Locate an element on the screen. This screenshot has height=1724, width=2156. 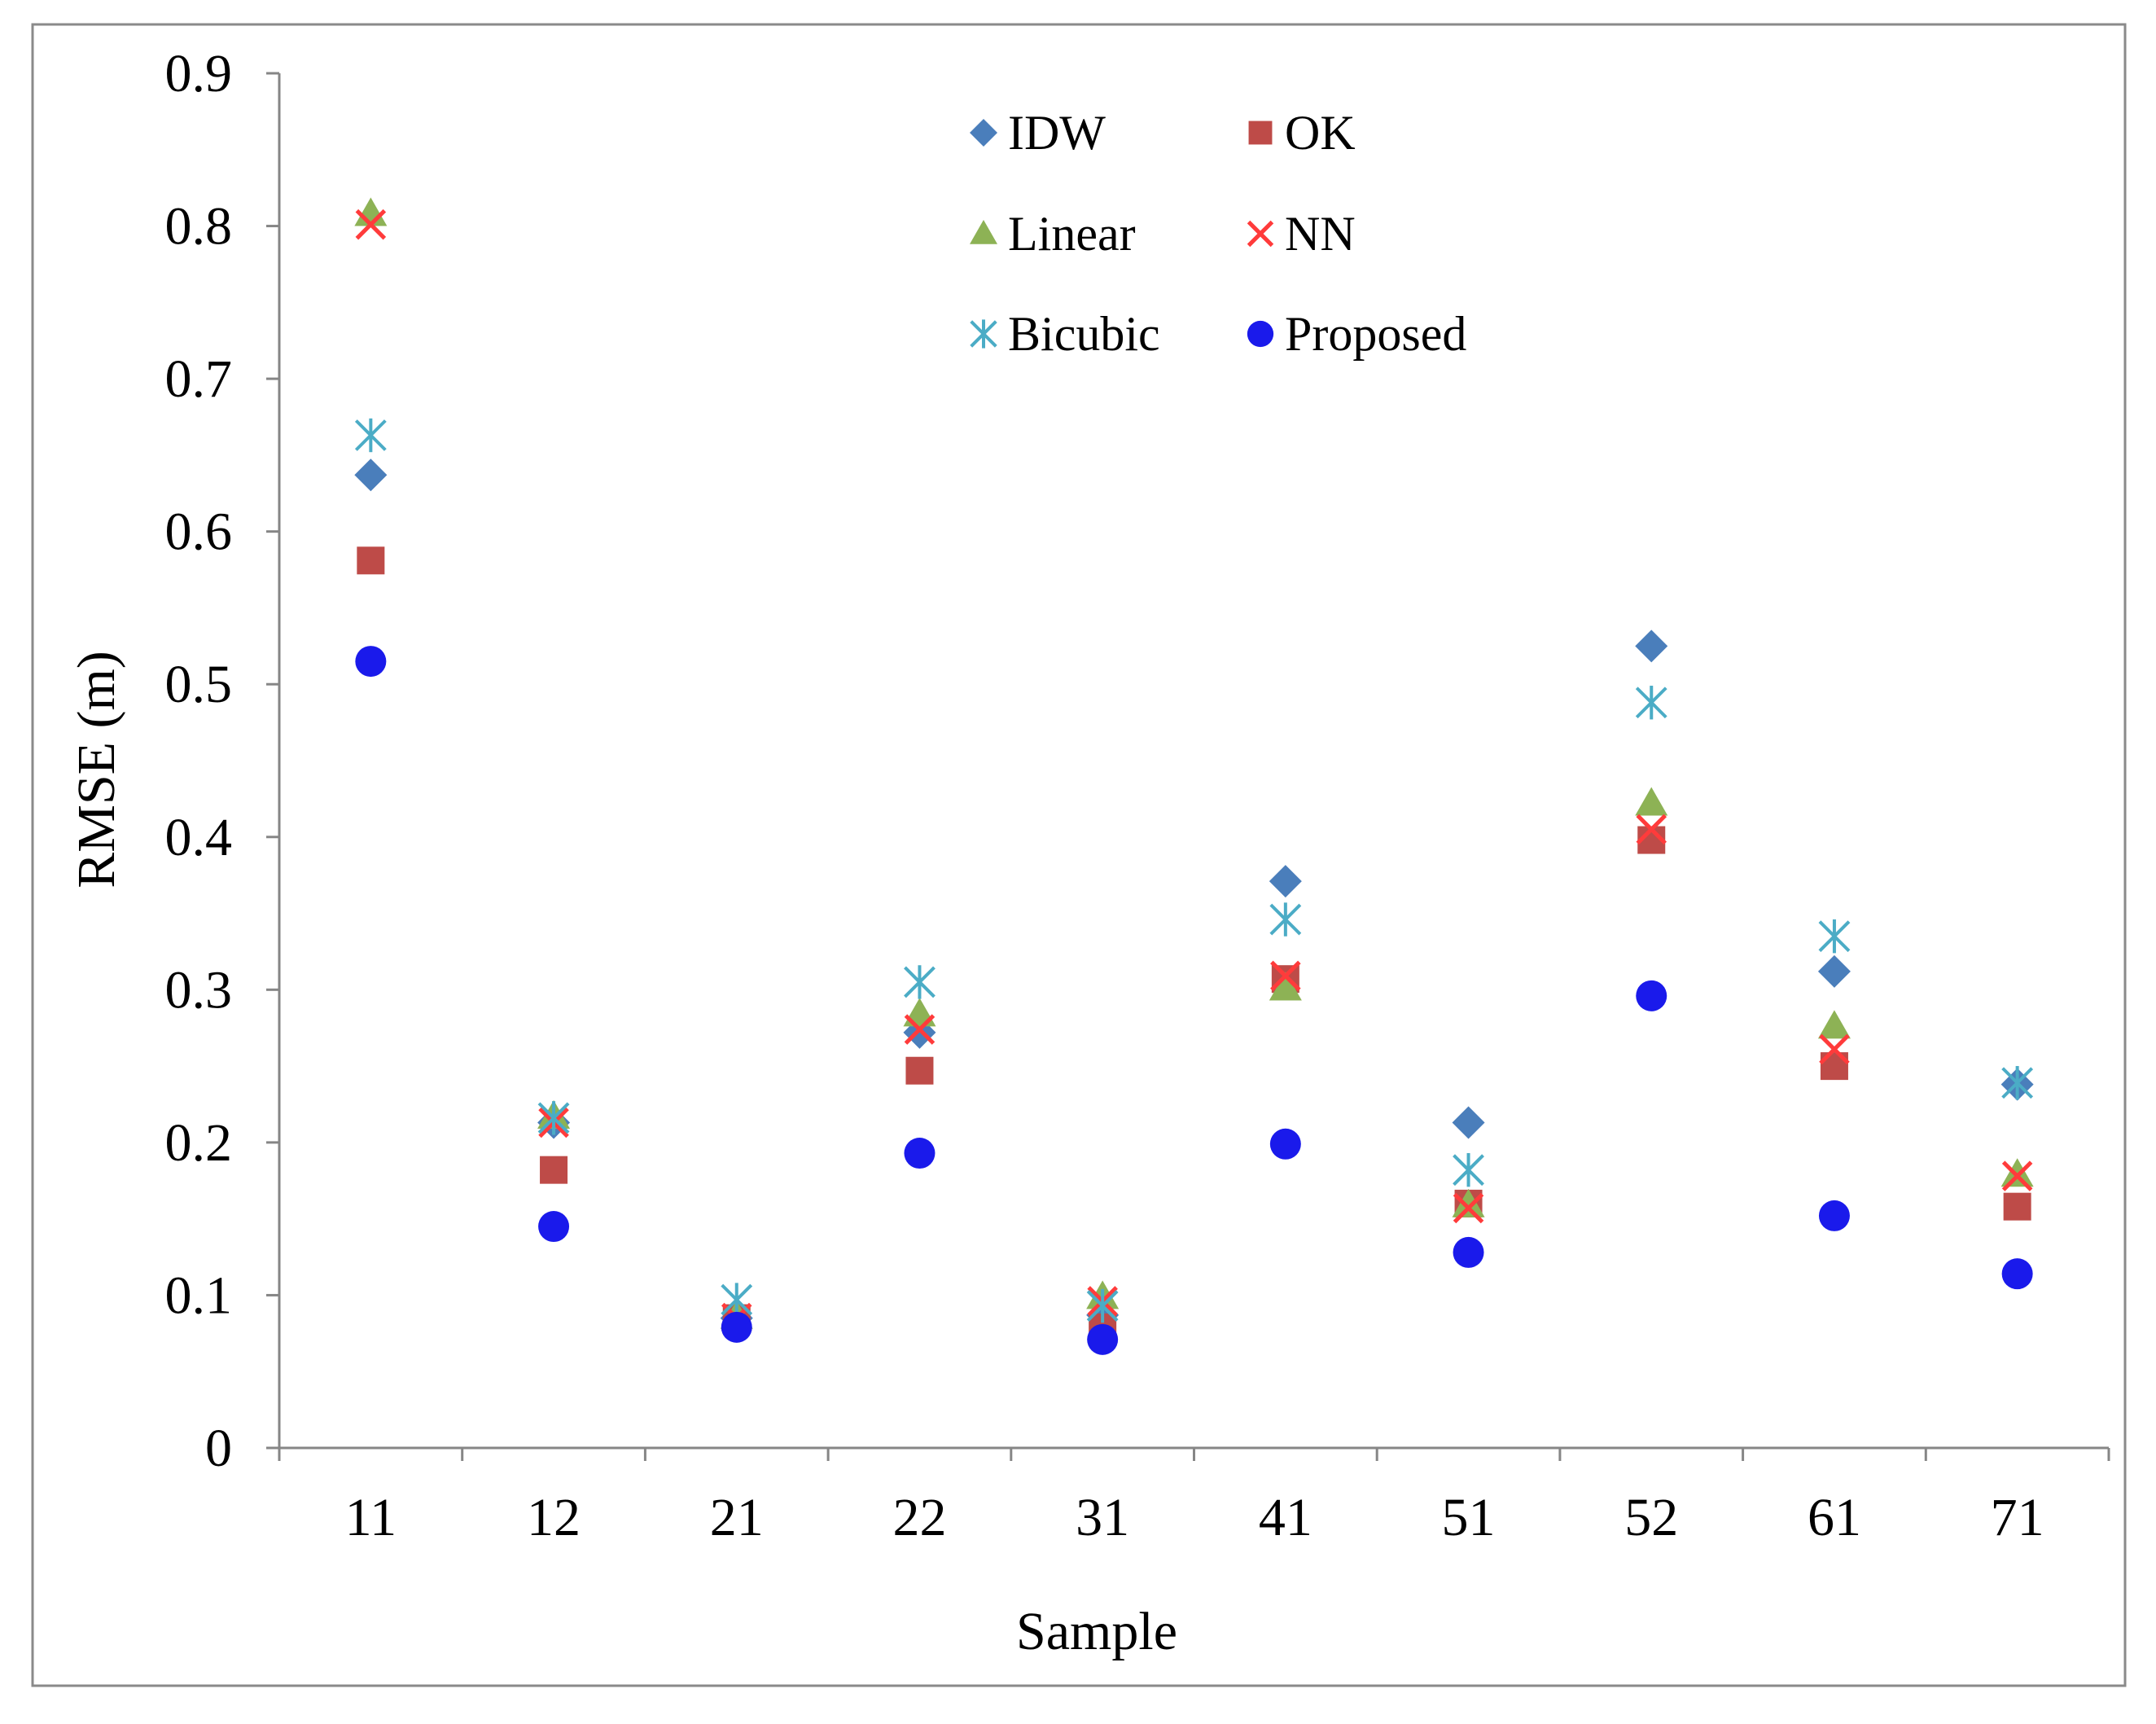
legend-label-ok: OK is located at coordinates (1321, 133).